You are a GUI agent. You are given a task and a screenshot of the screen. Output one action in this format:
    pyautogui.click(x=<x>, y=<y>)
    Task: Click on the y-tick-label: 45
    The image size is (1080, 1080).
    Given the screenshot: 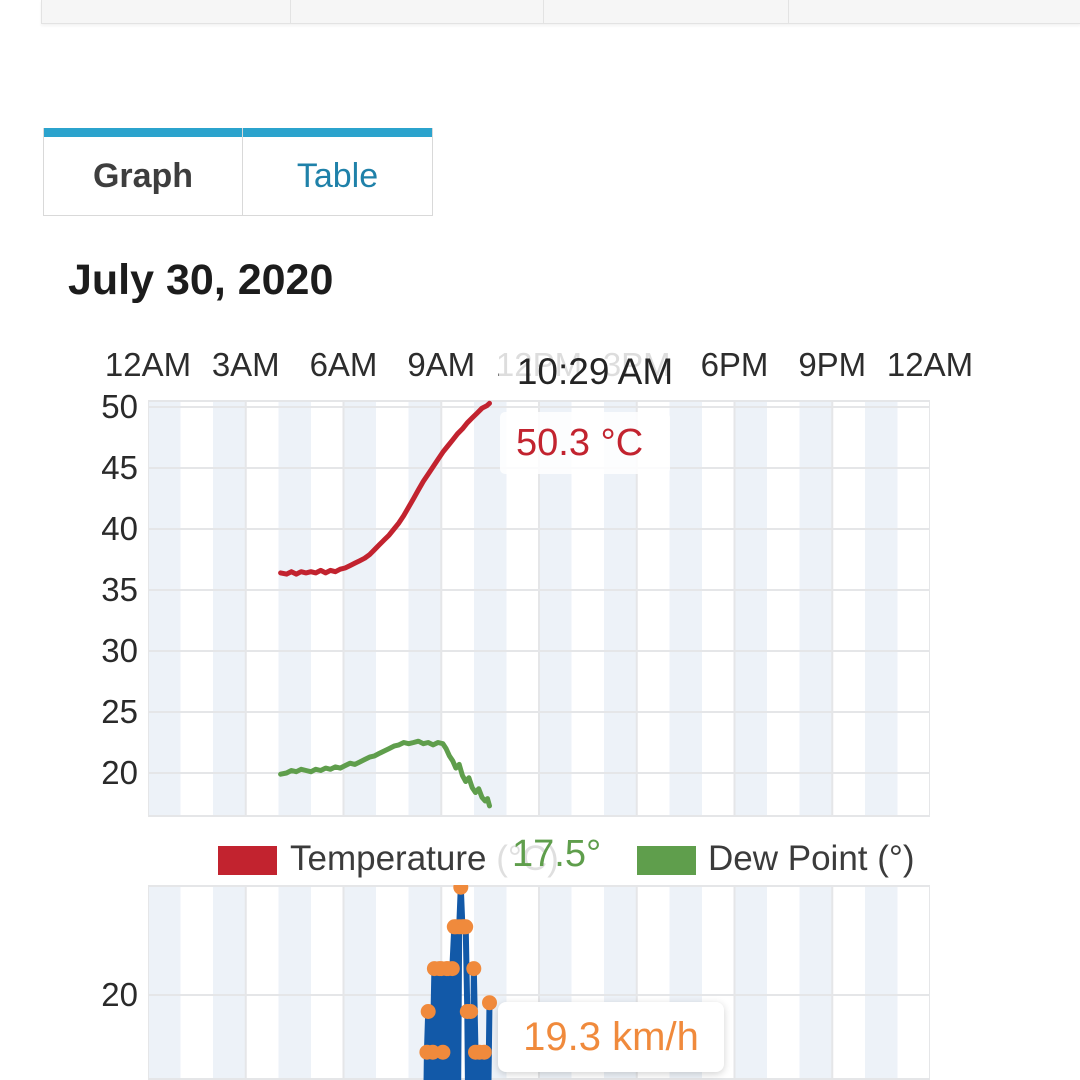 What is the action you would take?
    pyautogui.click(x=119, y=467)
    